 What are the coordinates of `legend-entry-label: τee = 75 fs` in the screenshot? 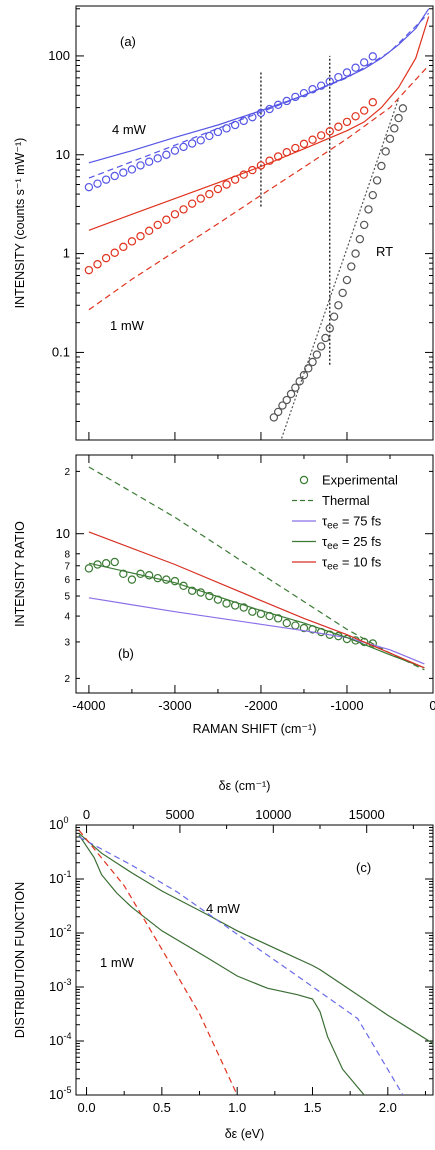 It's located at (352, 523).